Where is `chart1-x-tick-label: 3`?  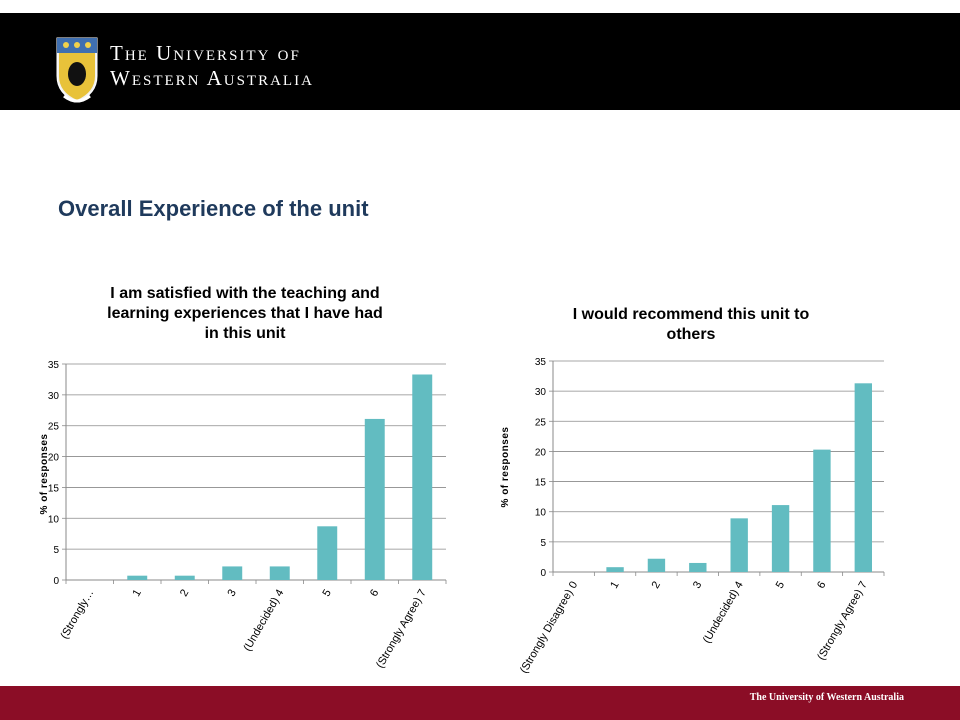
chart1-x-tick-label: 3 is located at coordinates (231, 593).